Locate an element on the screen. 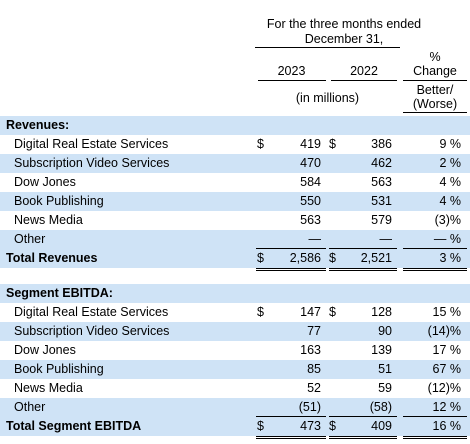 Image resolution: width=470 pixels, height=444 pixels. revenues-row-label: News Media is located at coordinates (48, 220).